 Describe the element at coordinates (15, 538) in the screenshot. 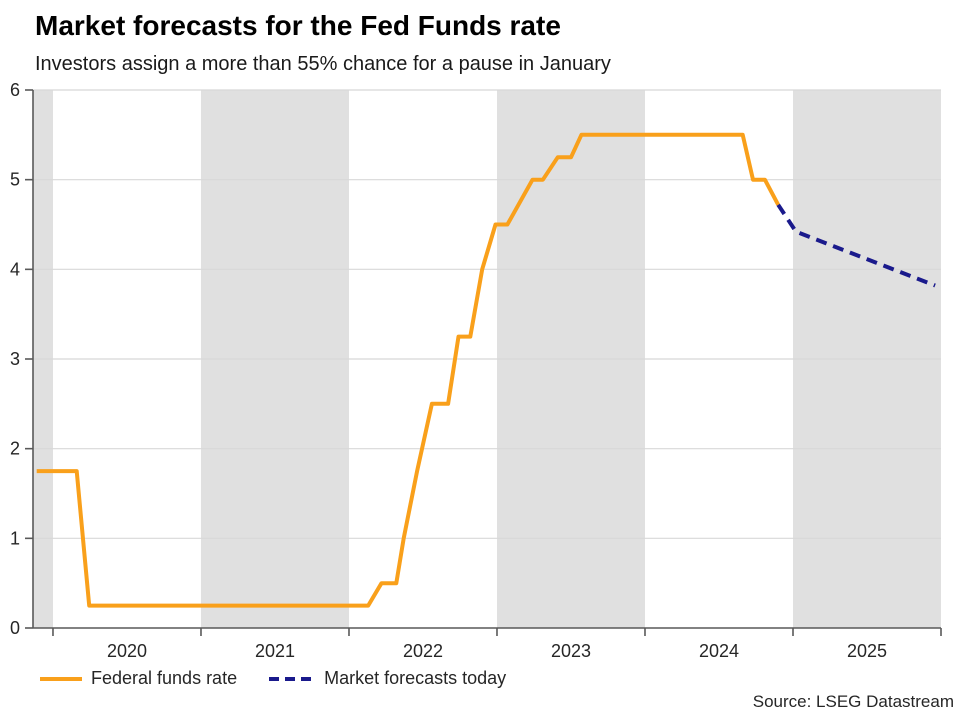

I see `y-tick-label: 1` at that location.